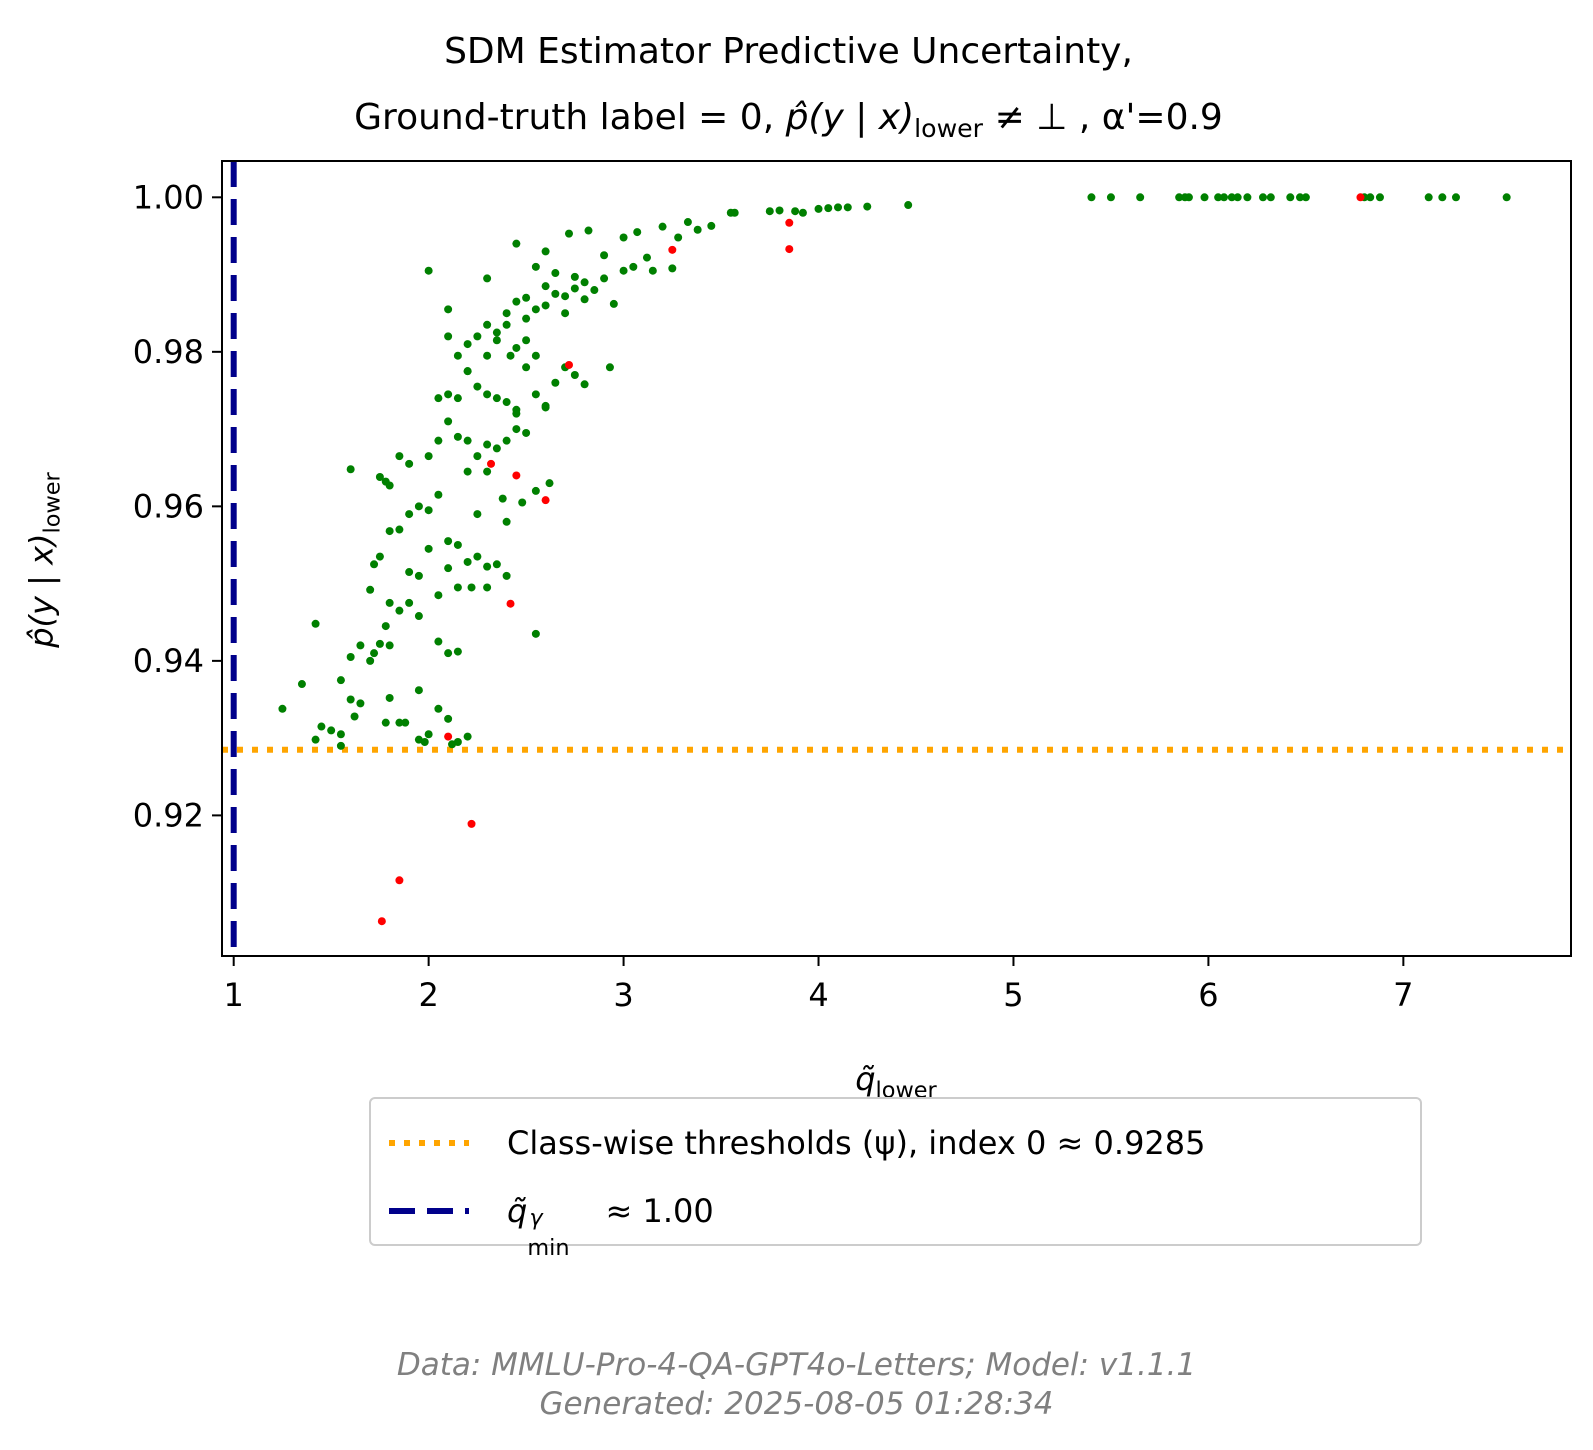 Image resolution: width=1593 pixels, height=1450 pixels. What do you see at coordinates (536, 1218) in the screenshot?
I see `qmin-sup: γ` at bounding box center [536, 1218].